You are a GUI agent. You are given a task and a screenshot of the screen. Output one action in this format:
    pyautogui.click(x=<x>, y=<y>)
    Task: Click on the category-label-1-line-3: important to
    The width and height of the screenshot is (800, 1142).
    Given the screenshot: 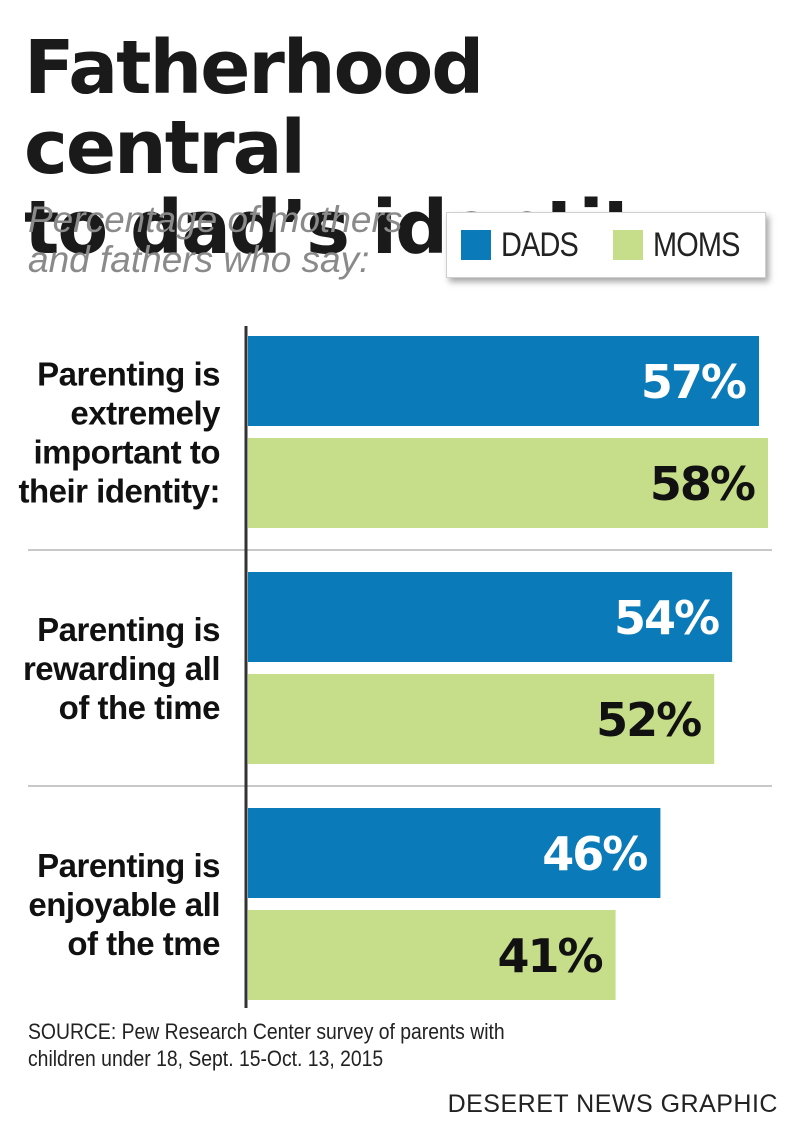 What is the action you would take?
    pyautogui.click(x=127, y=452)
    